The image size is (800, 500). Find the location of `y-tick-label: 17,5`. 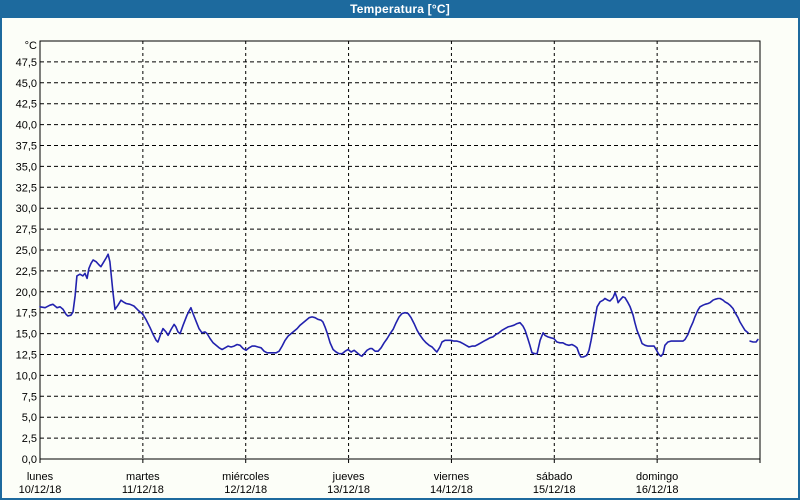

y-tick-label: 17,5 is located at coordinates (26, 314).